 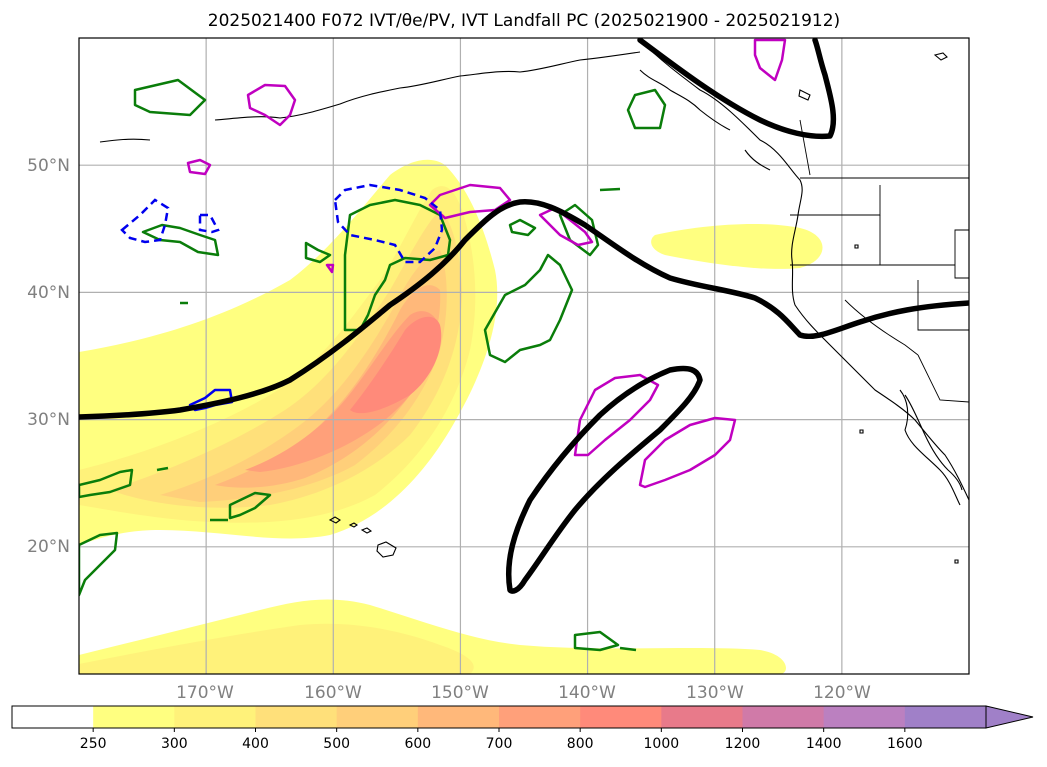 I want to click on colorbar-tick-label: 700, so click(x=499, y=744).